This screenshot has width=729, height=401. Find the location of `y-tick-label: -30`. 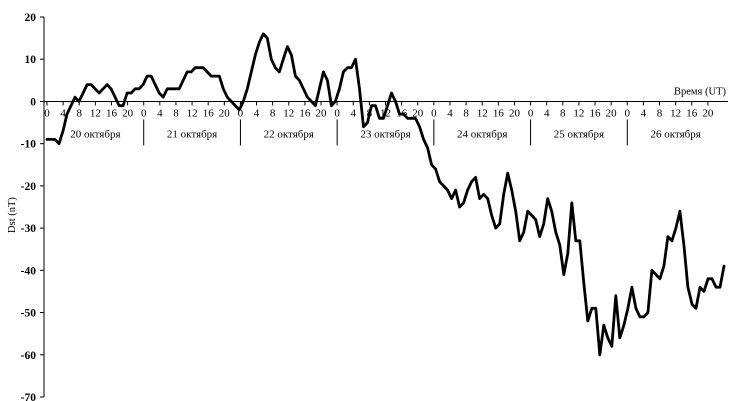

y-tick-label: -30 is located at coordinates (29, 229).